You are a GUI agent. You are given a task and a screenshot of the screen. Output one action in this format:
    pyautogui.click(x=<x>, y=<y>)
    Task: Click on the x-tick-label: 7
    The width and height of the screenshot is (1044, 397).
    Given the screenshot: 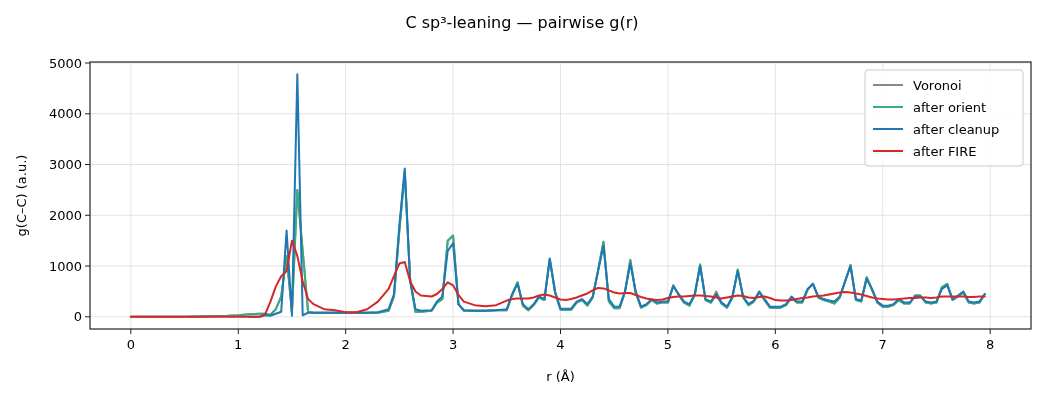 What is the action you would take?
    pyautogui.click(x=882, y=344)
    